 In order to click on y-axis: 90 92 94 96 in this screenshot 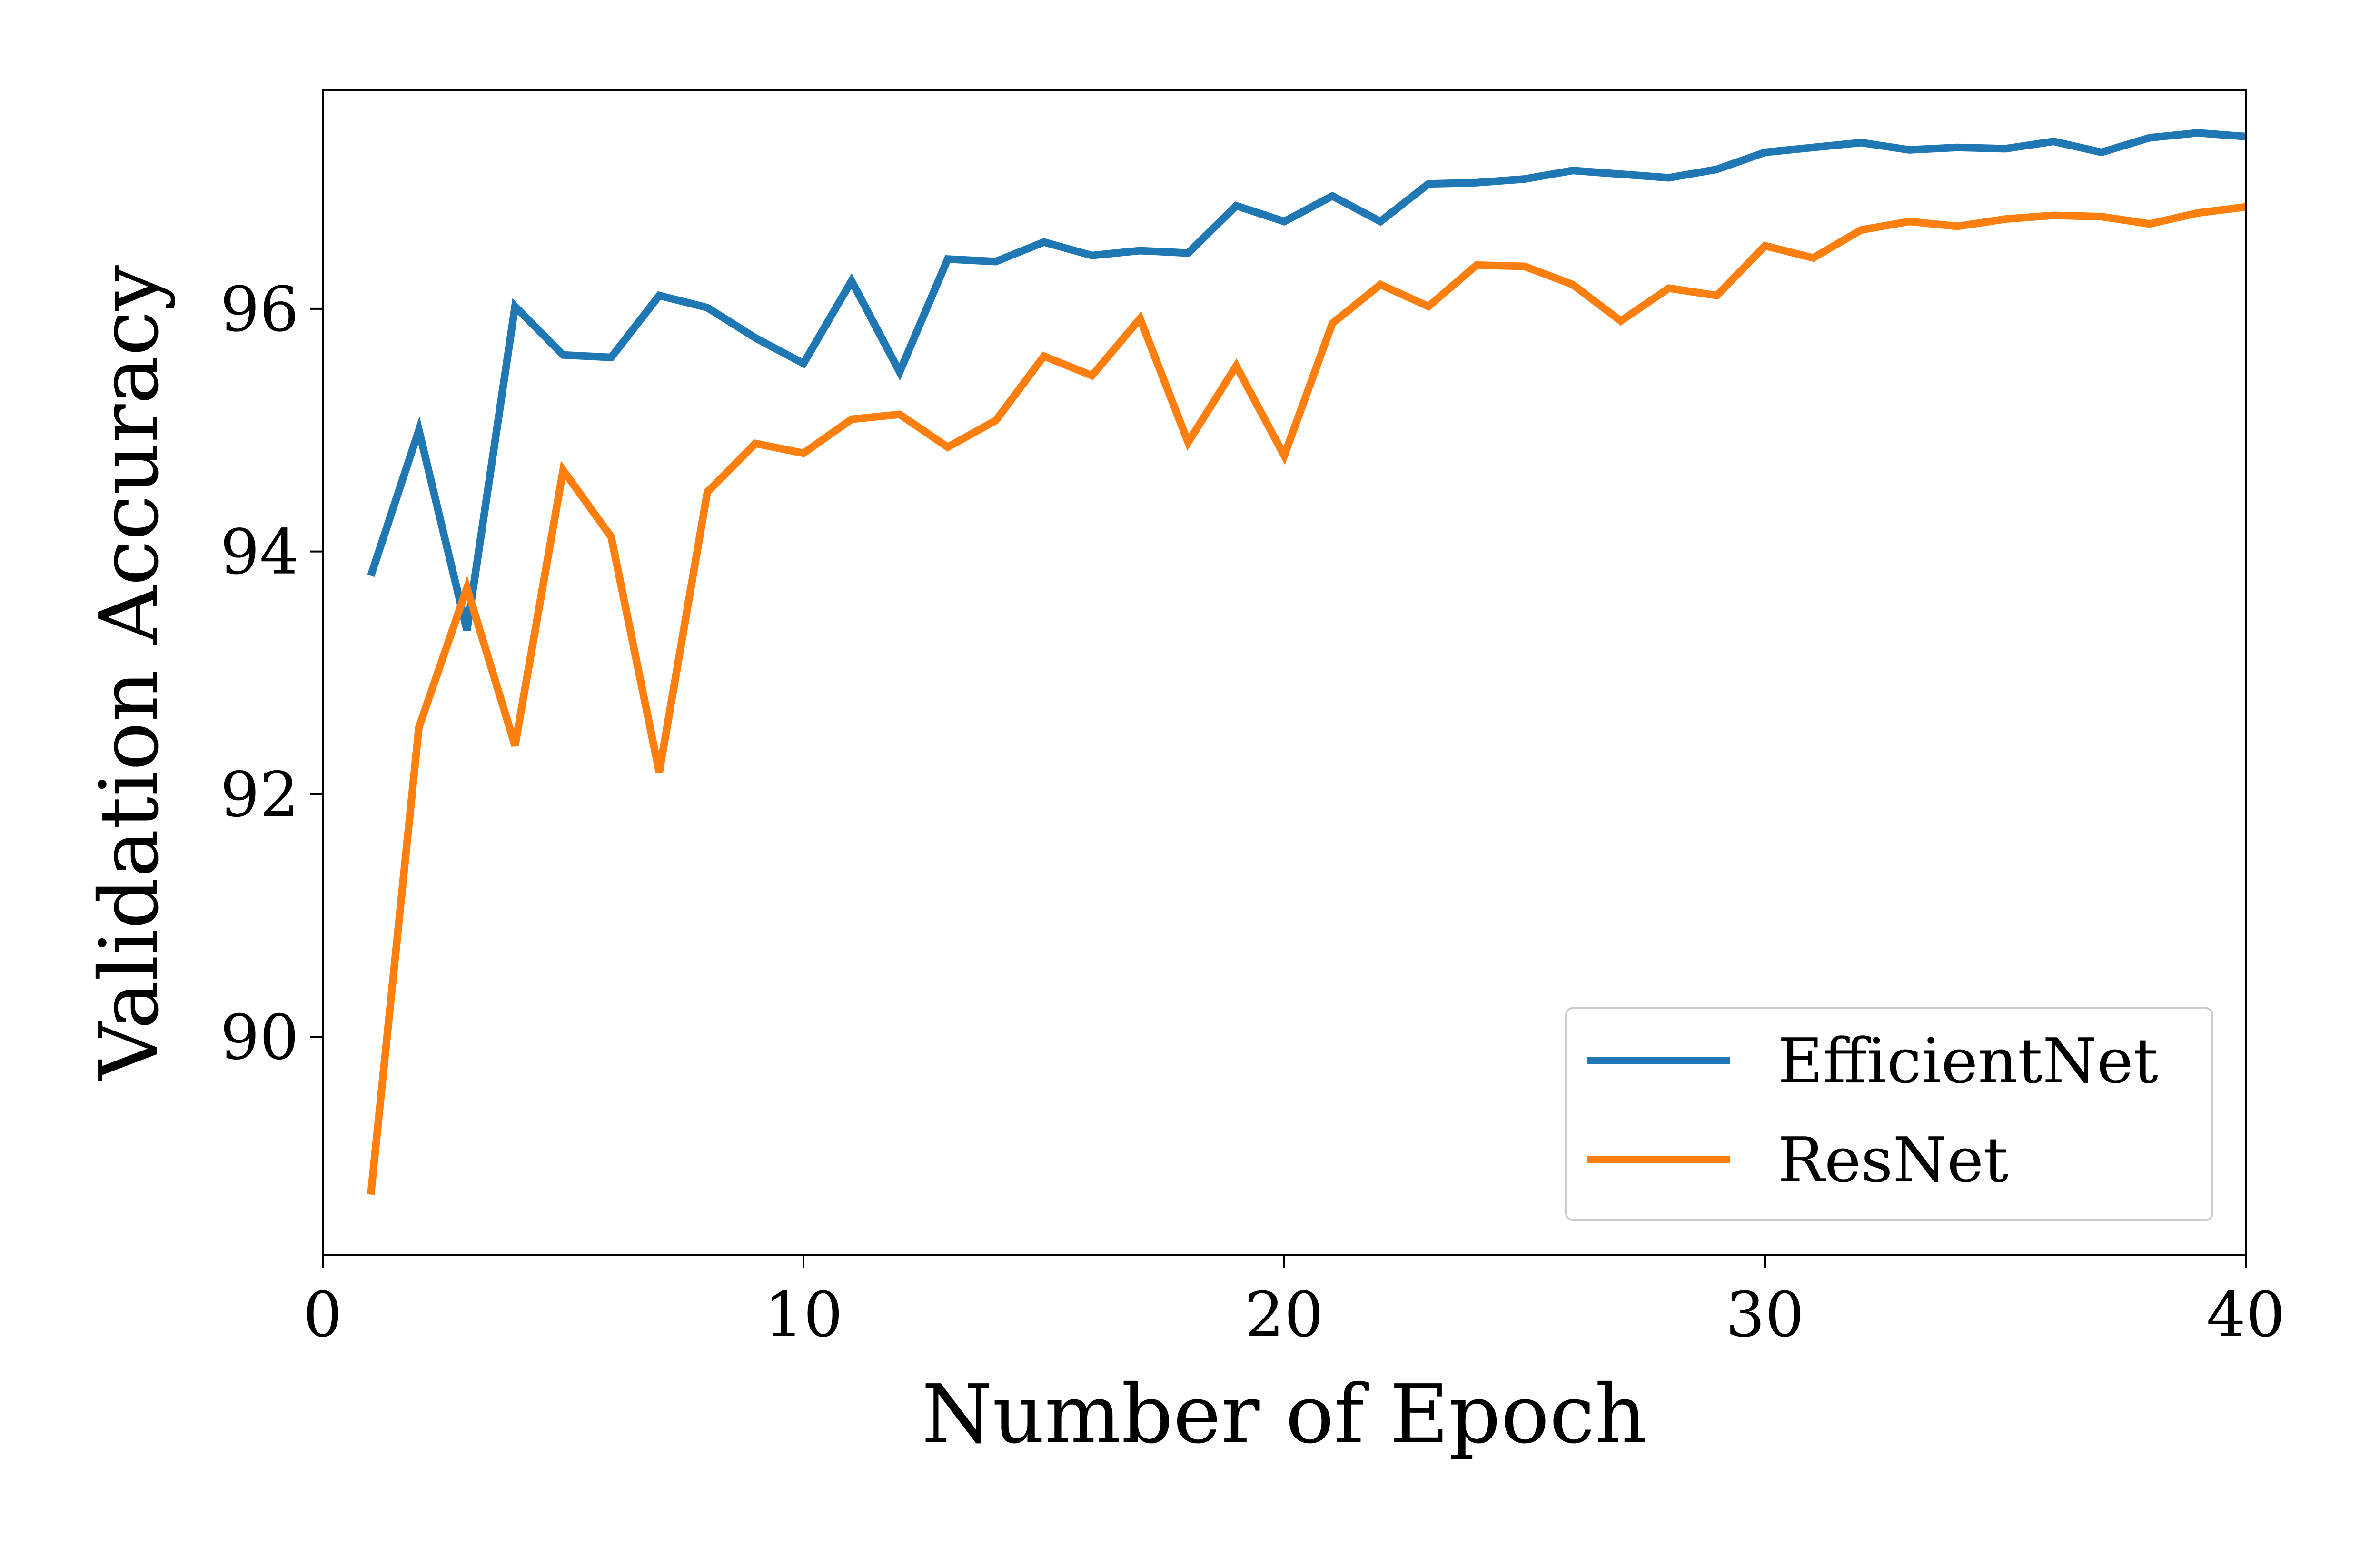, I will do `click(271, 673)`.